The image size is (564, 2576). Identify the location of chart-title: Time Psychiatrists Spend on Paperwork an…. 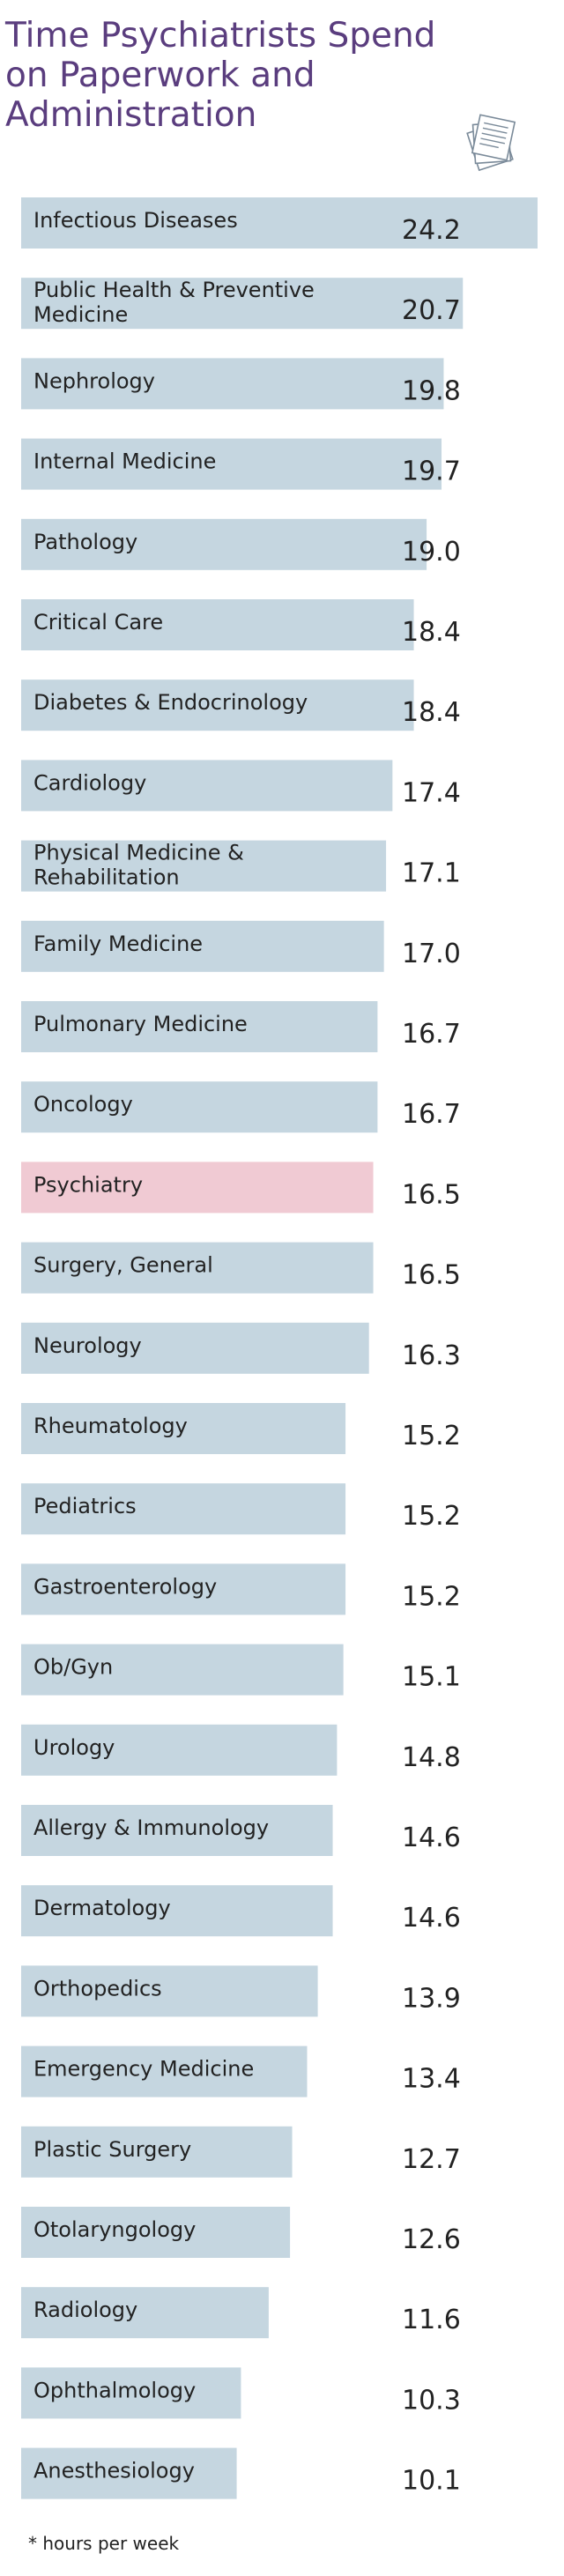
(221, 75).